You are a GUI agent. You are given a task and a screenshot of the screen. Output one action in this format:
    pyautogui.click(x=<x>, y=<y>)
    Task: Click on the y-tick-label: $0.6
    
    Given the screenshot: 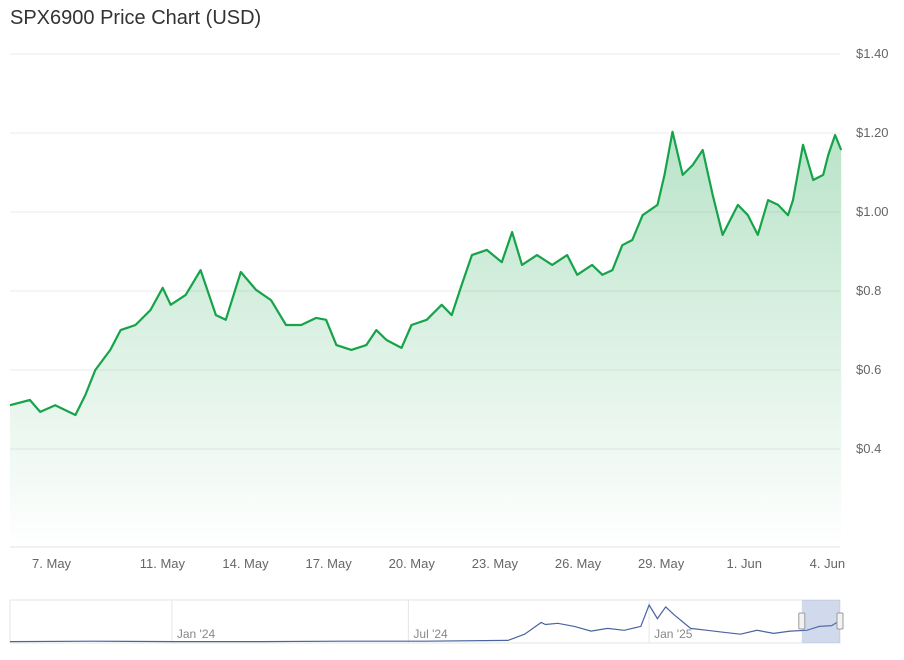 What is the action you would take?
    pyautogui.click(x=868, y=369)
    